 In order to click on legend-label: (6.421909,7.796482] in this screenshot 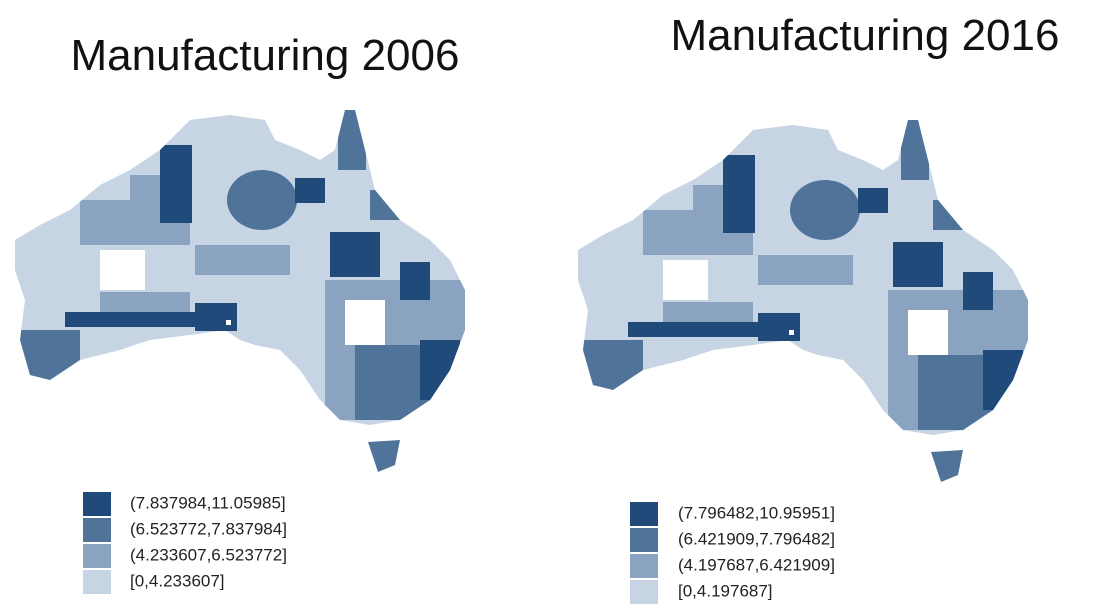, I will do `click(756, 538)`.